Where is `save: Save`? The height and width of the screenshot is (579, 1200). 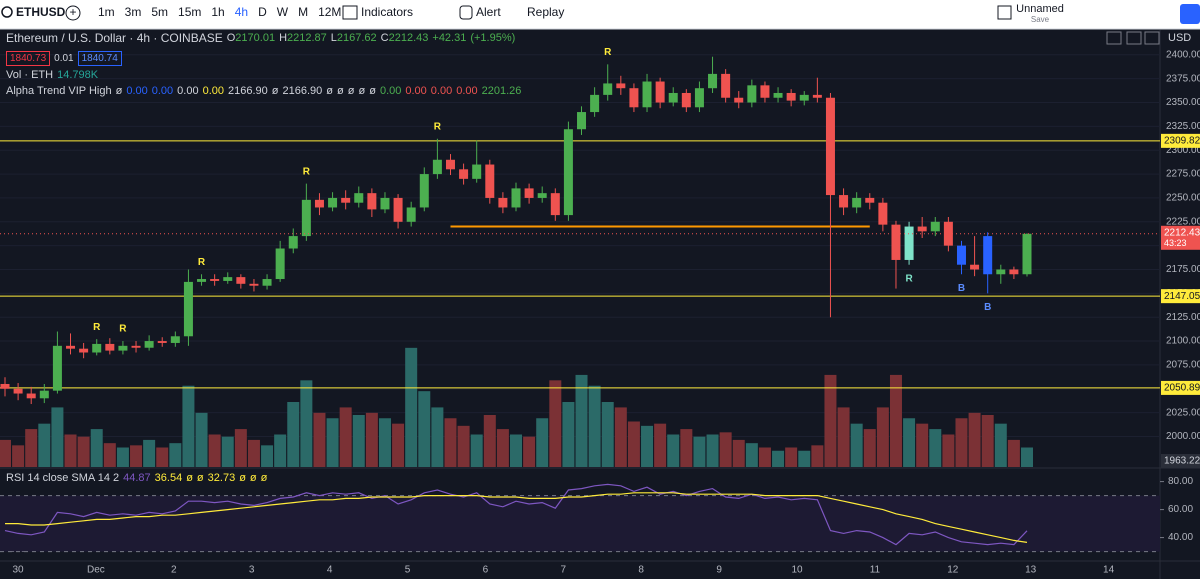 save: Save is located at coordinates (1040, 19).